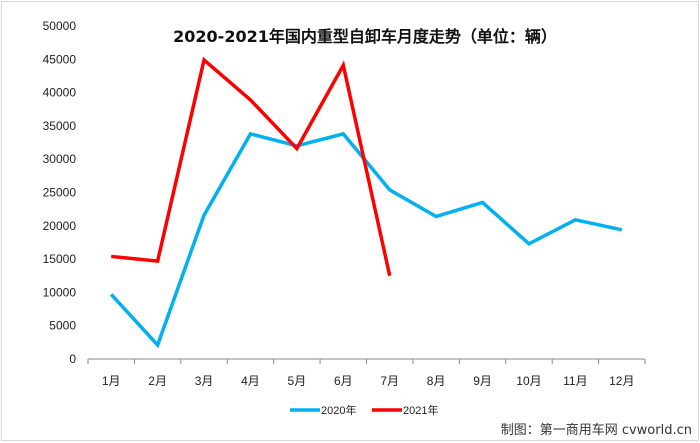  I want to click on y-tick-label: 25000, so click(60, 193).